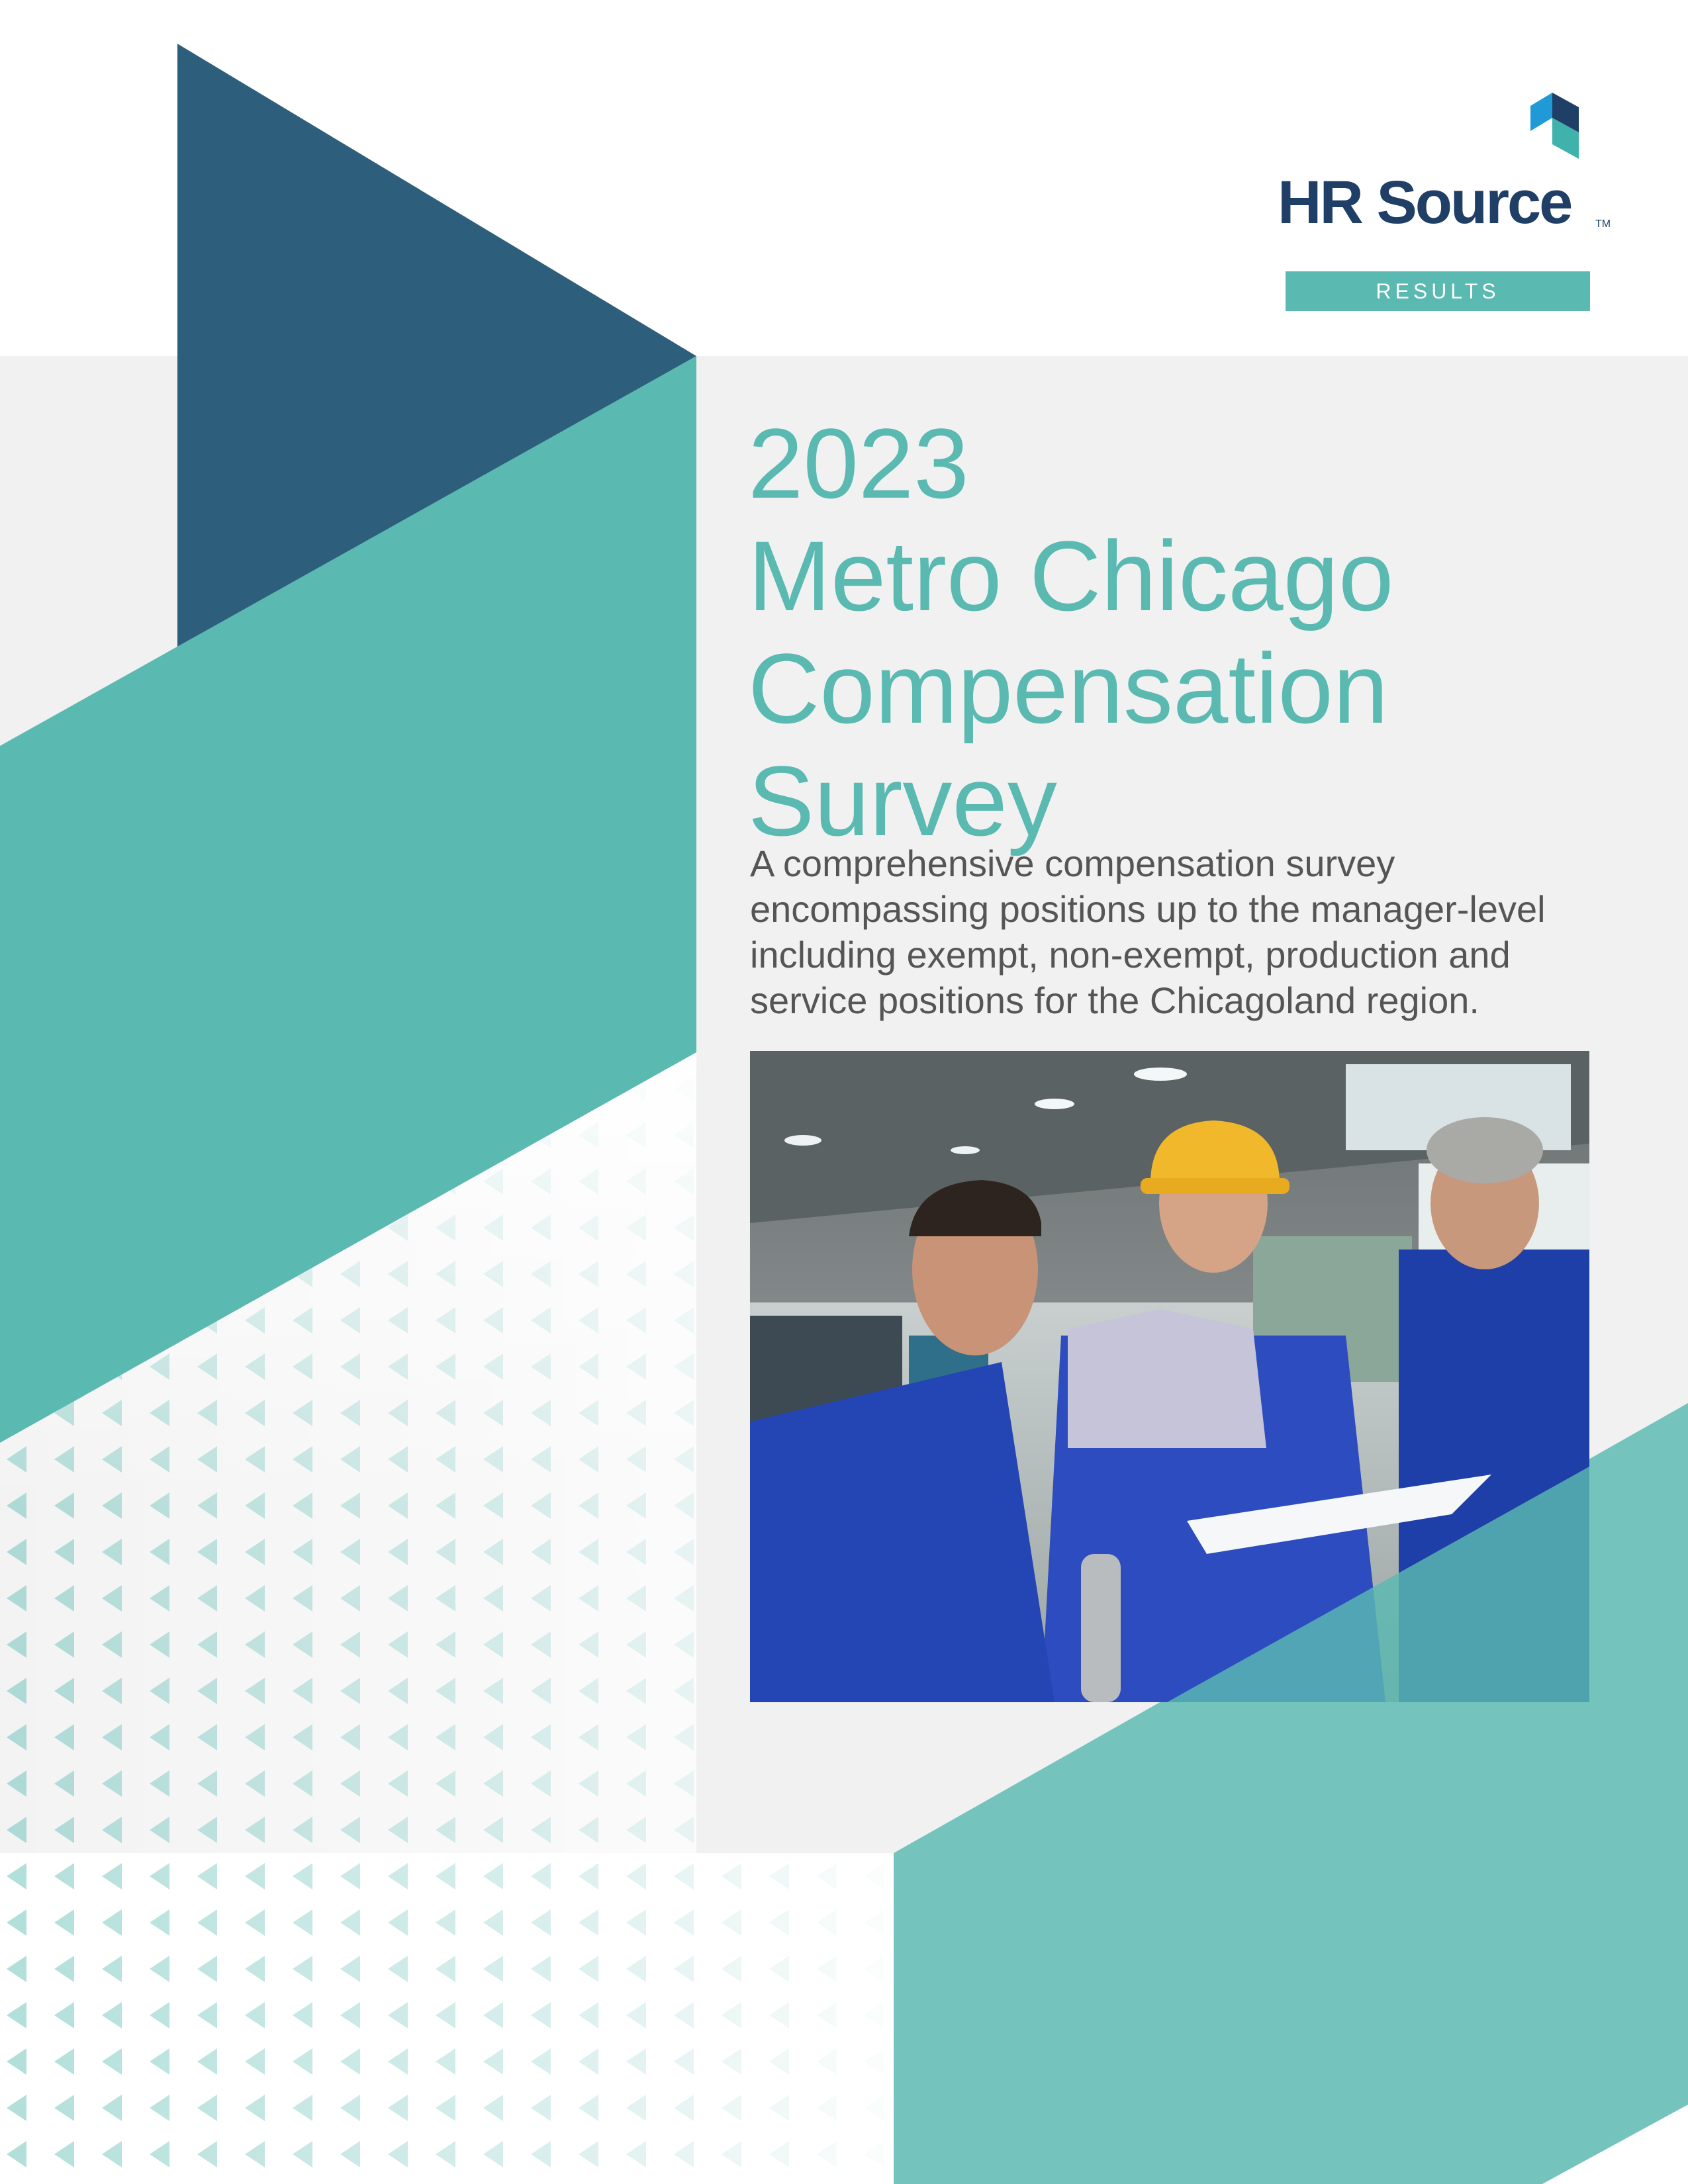  What do you see at coordinates (1438, 291) in the screenshot?
I see `results-badge: RESULTS` at bounding box center [1438, 291].